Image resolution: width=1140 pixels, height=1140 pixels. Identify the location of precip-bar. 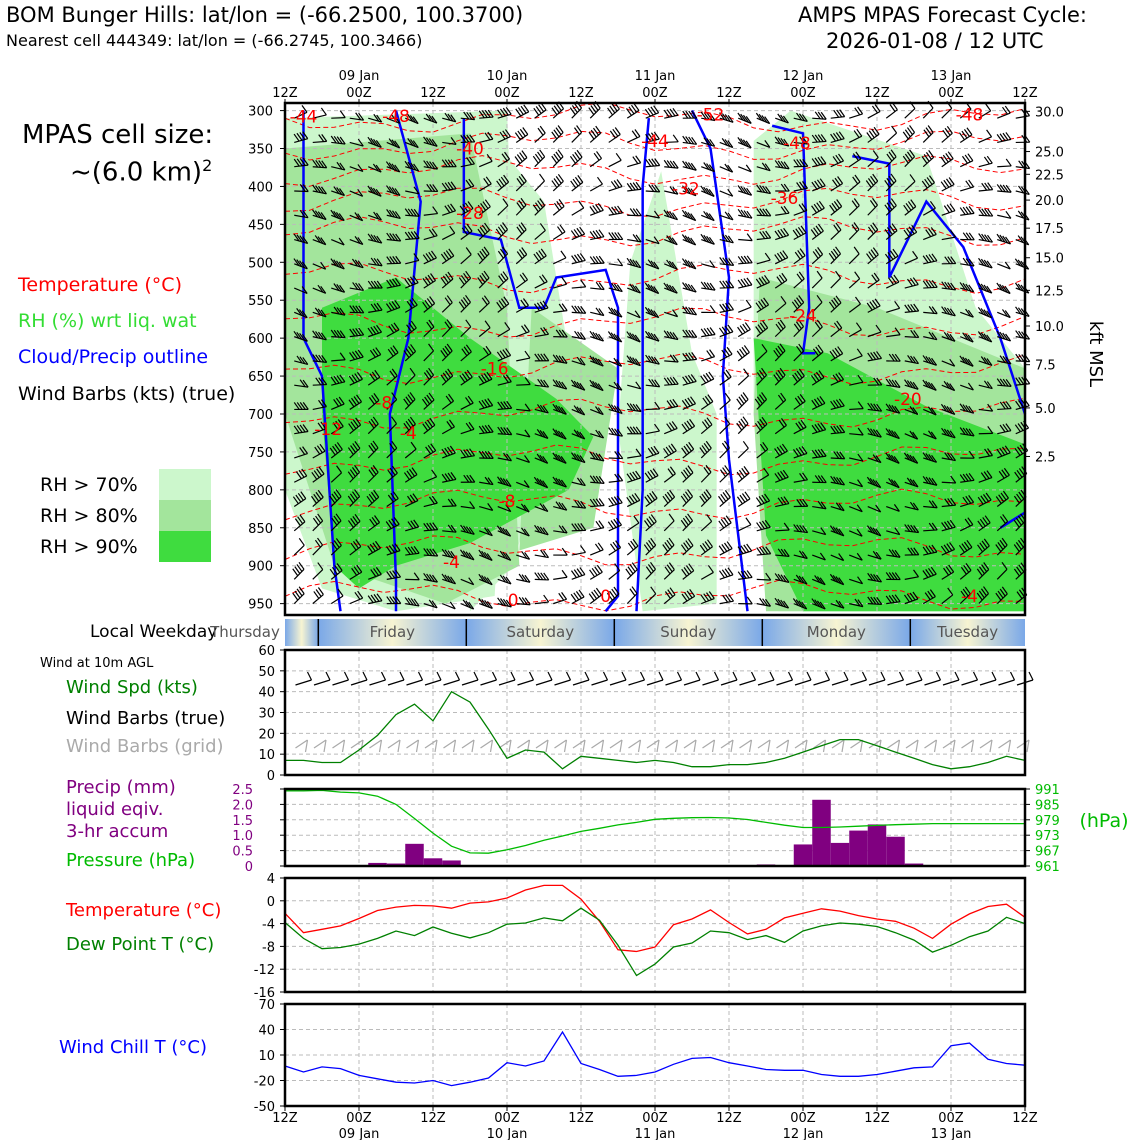
(877, 845).